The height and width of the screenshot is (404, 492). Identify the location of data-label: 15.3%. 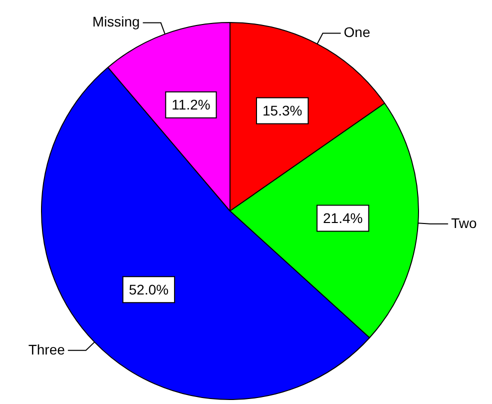
(282, 110).